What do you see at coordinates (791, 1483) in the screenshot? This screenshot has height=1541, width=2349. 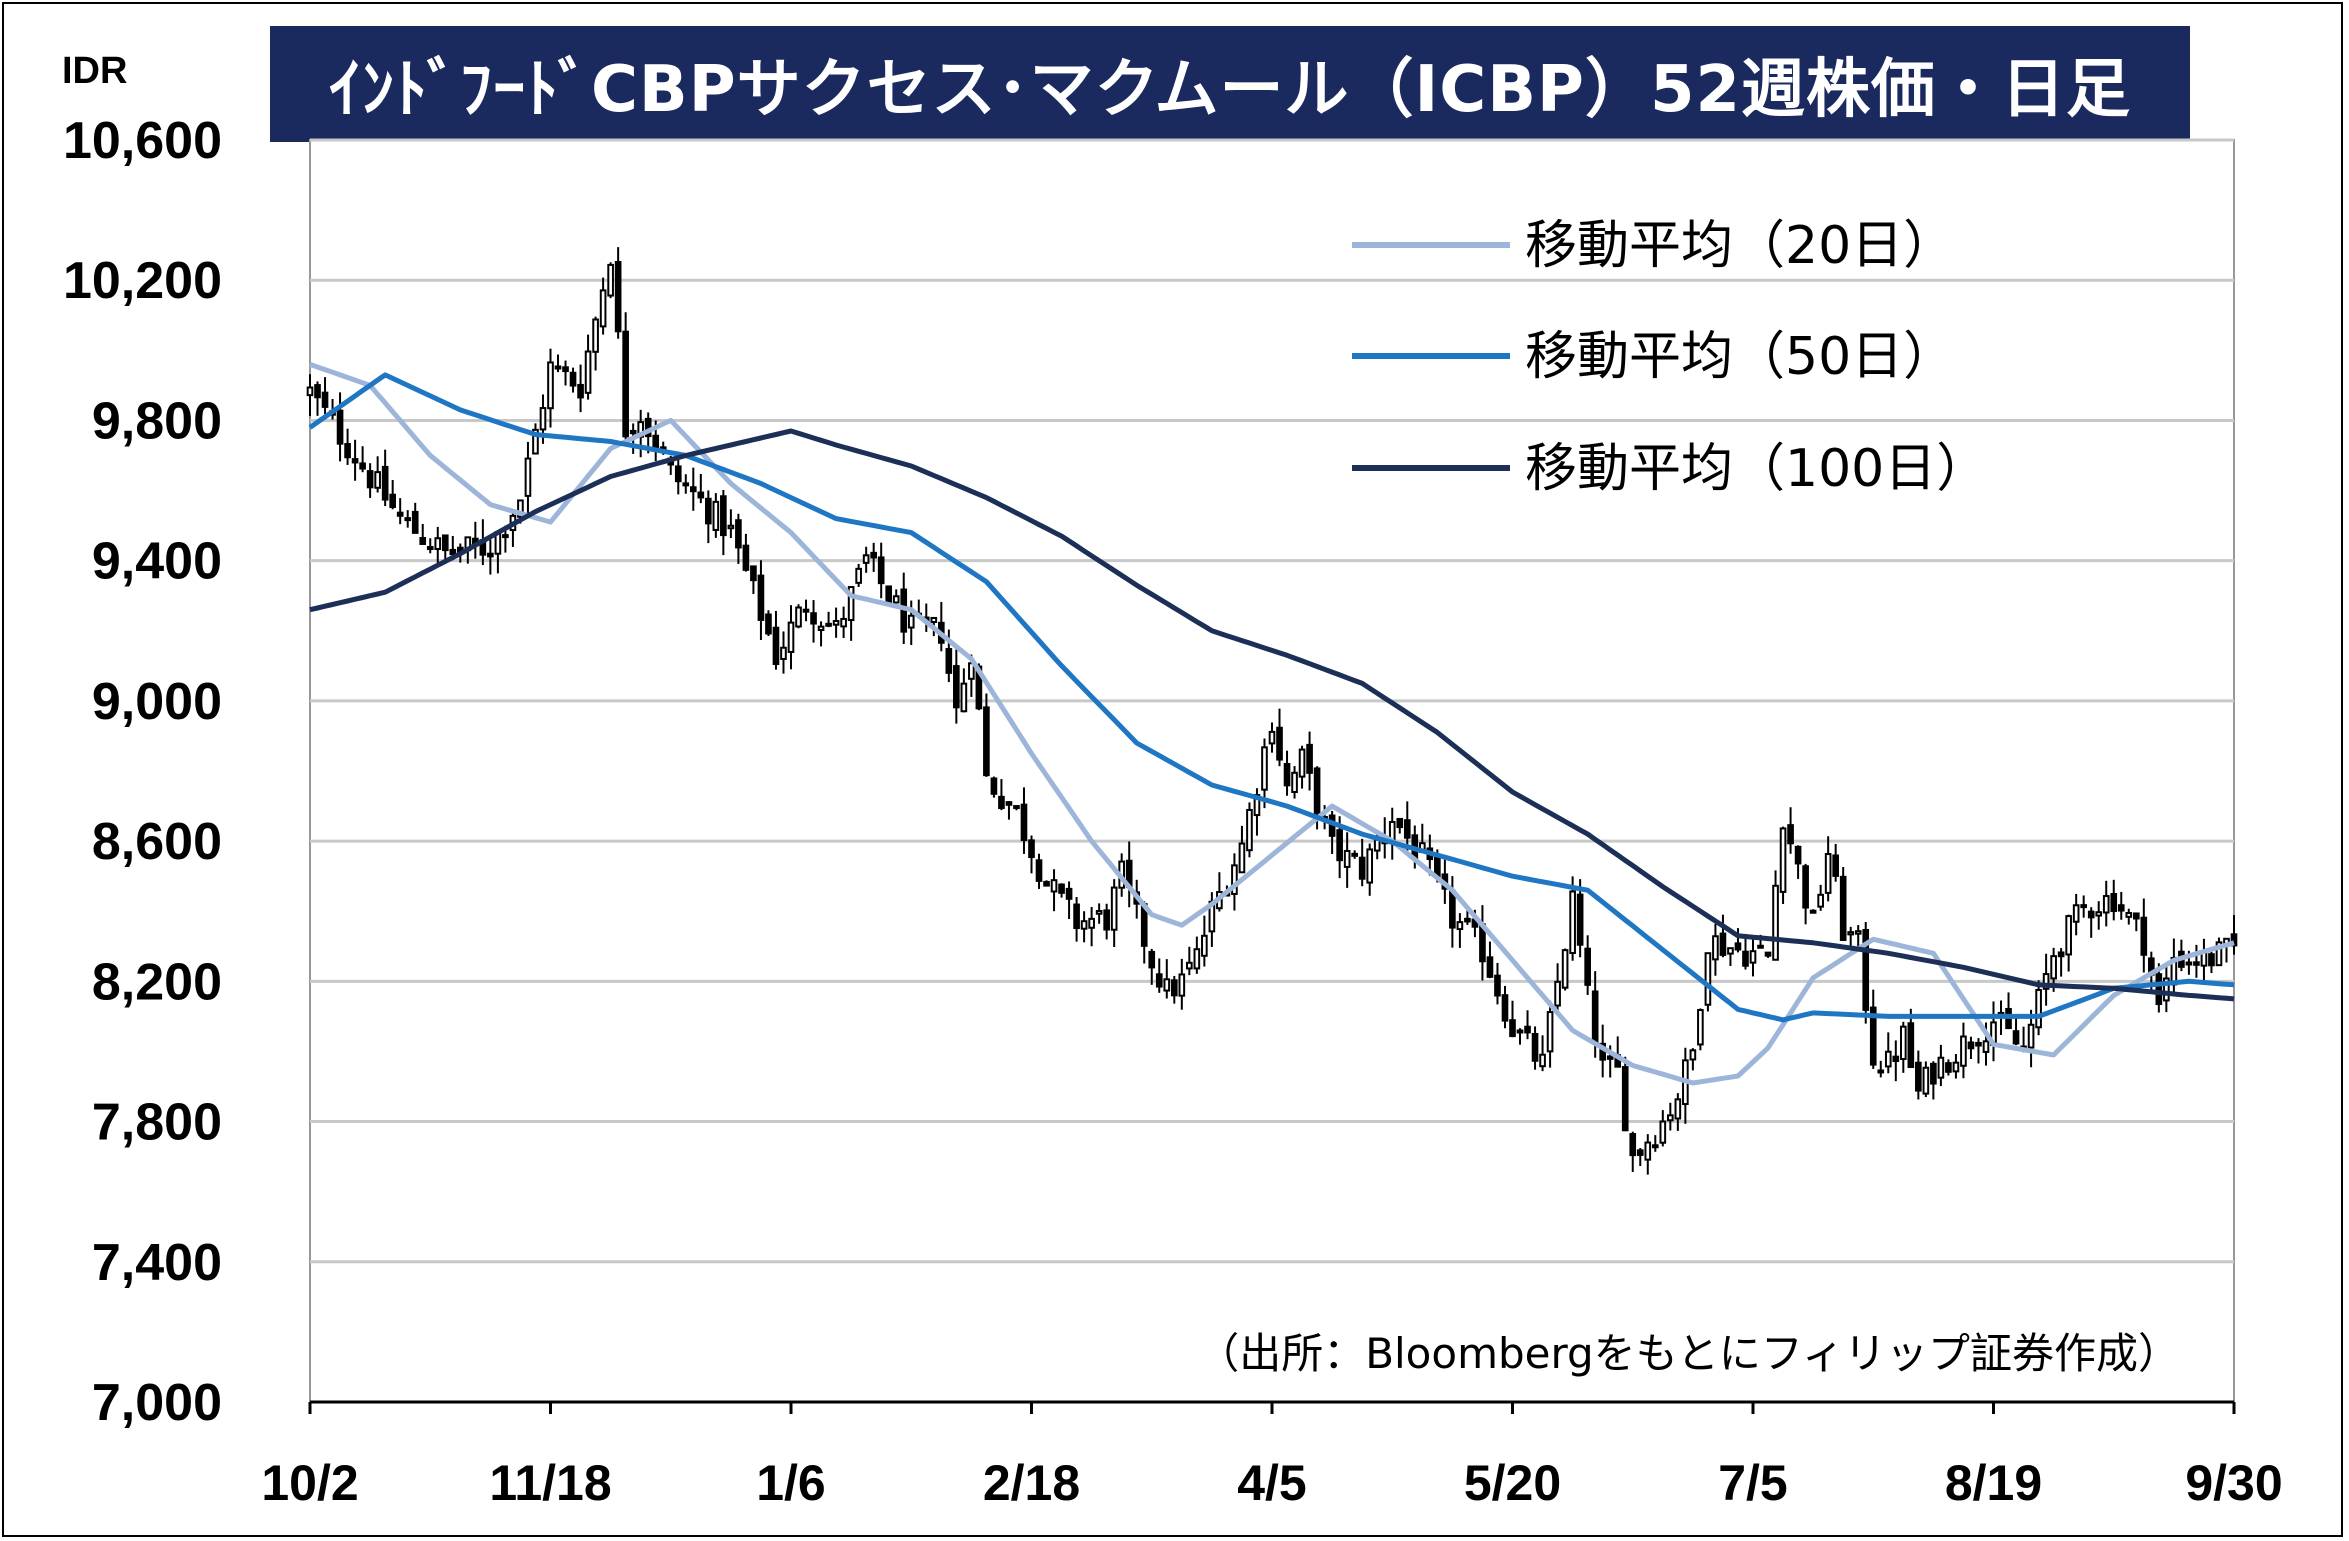 I see `x-tick-label: 1/6` at bounding box center [791, 1483].